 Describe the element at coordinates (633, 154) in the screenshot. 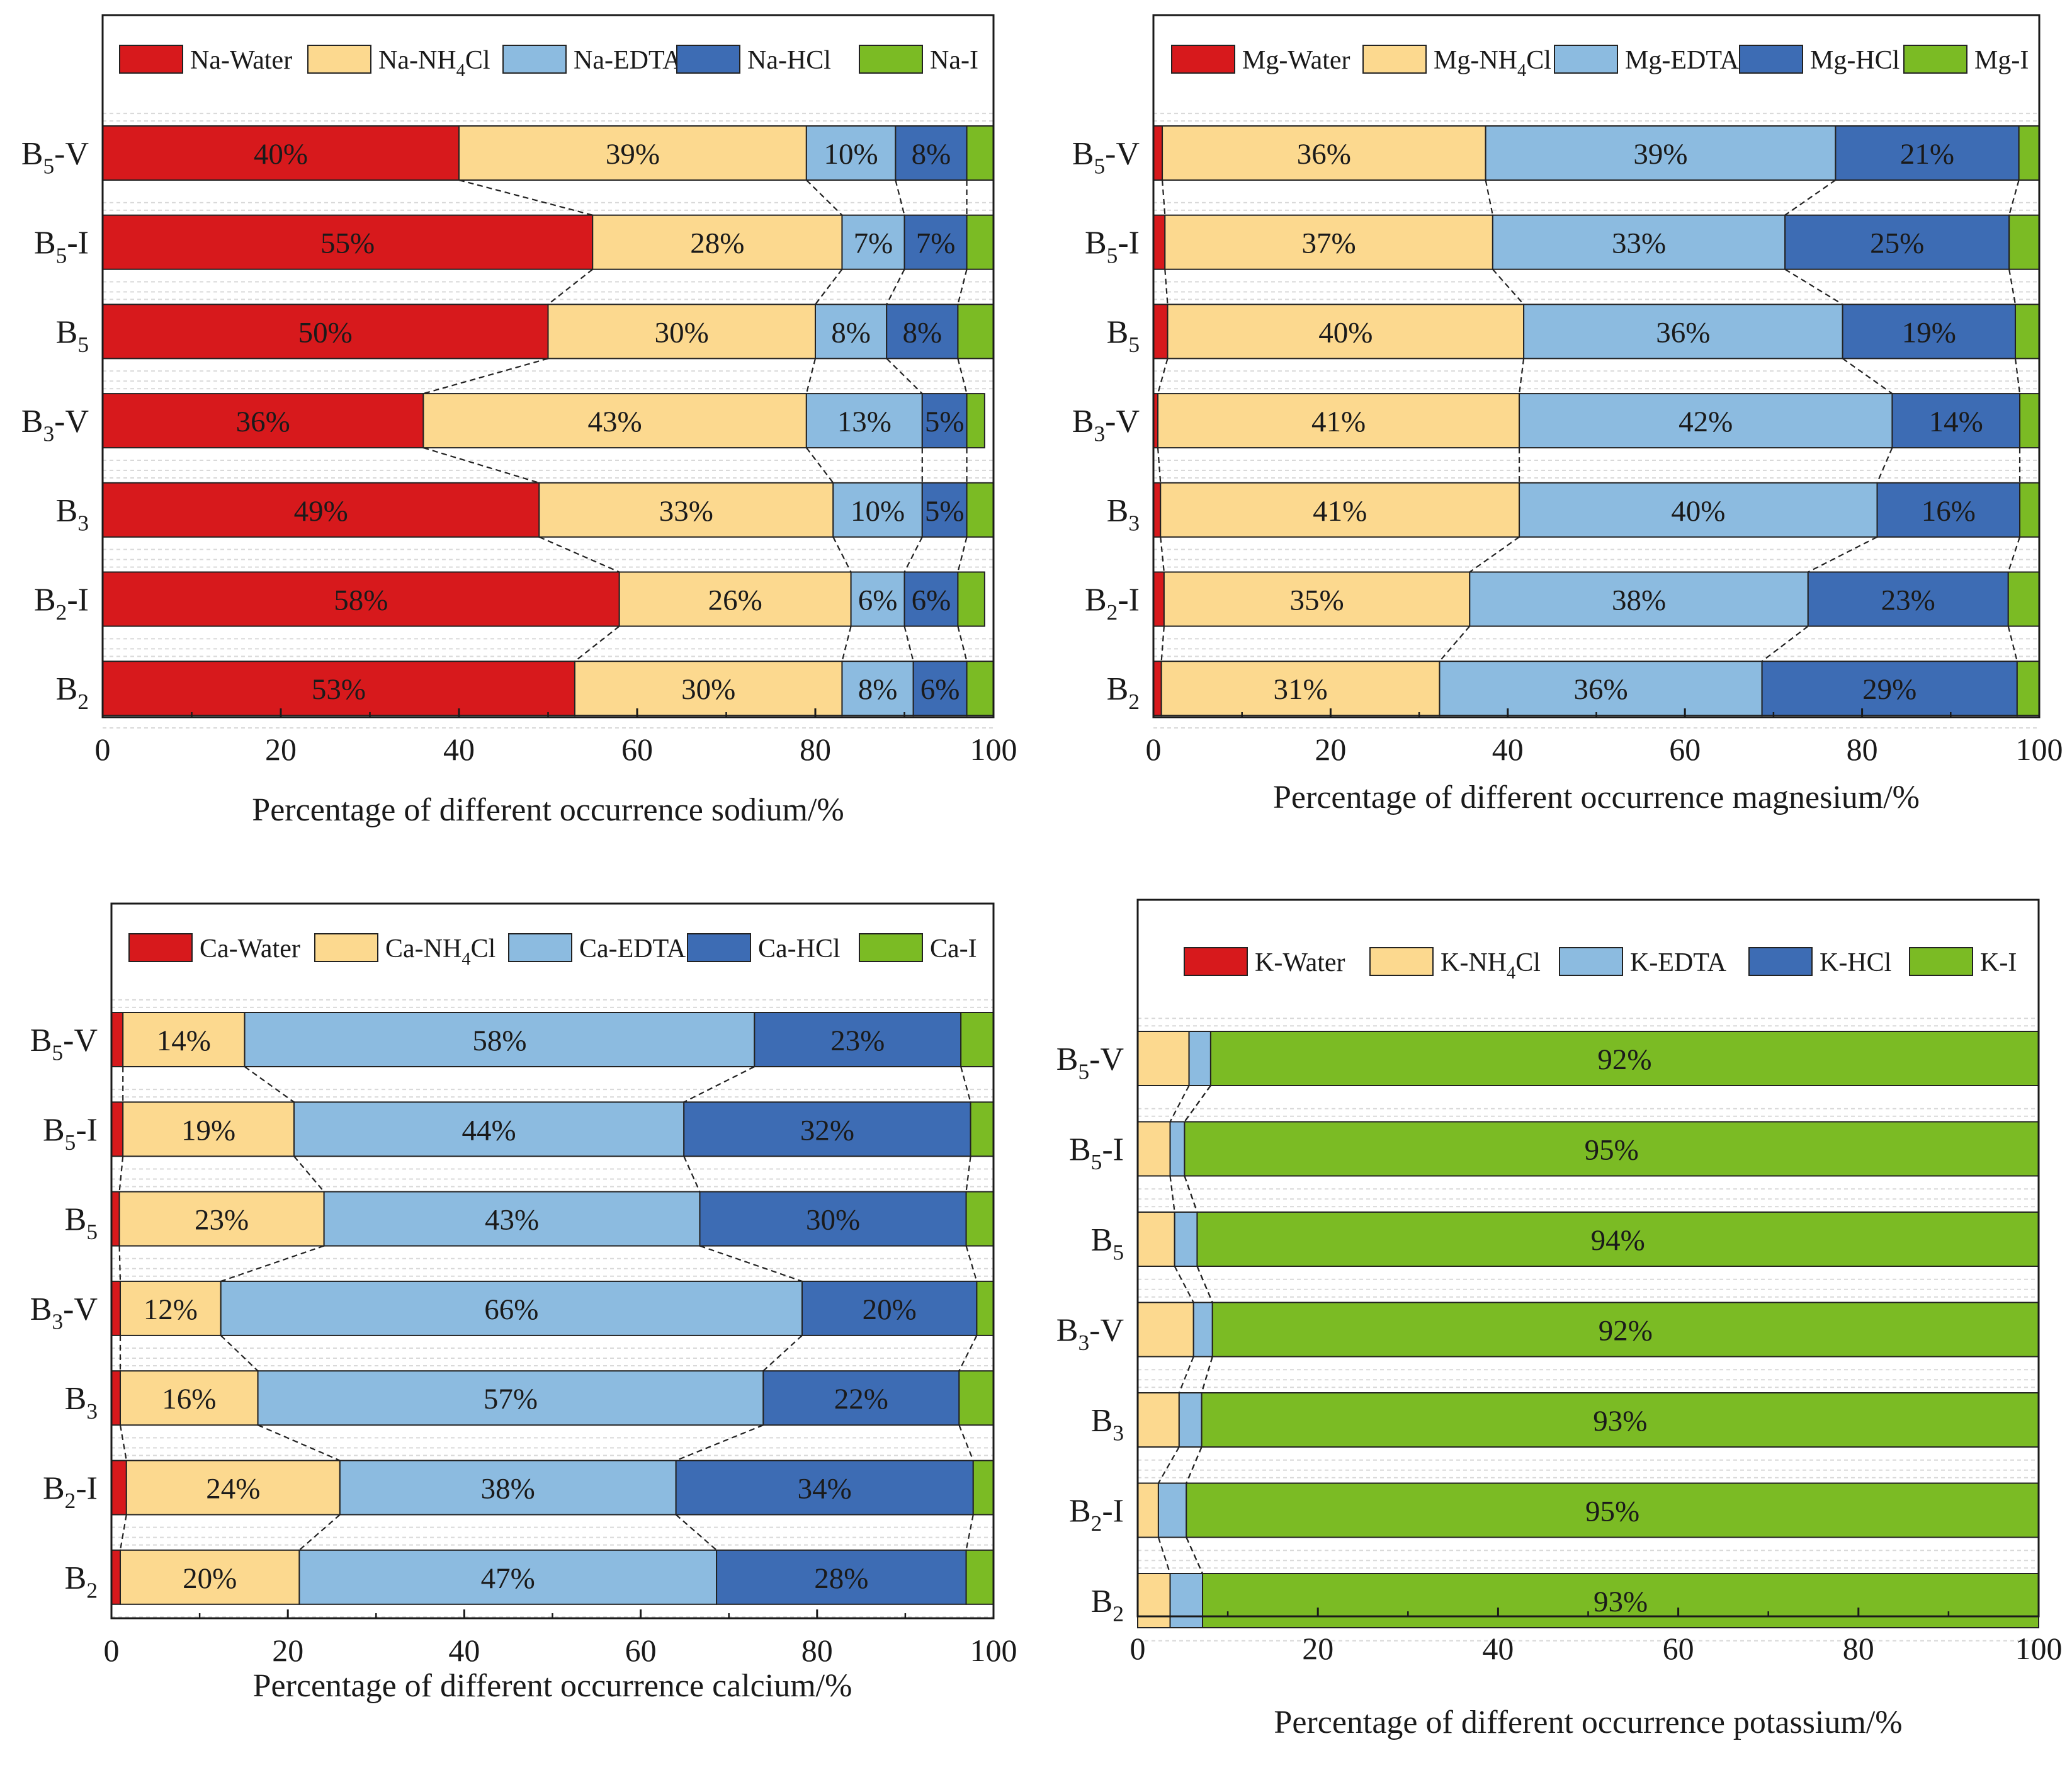

I see `na-data-label: 39%` at that location.